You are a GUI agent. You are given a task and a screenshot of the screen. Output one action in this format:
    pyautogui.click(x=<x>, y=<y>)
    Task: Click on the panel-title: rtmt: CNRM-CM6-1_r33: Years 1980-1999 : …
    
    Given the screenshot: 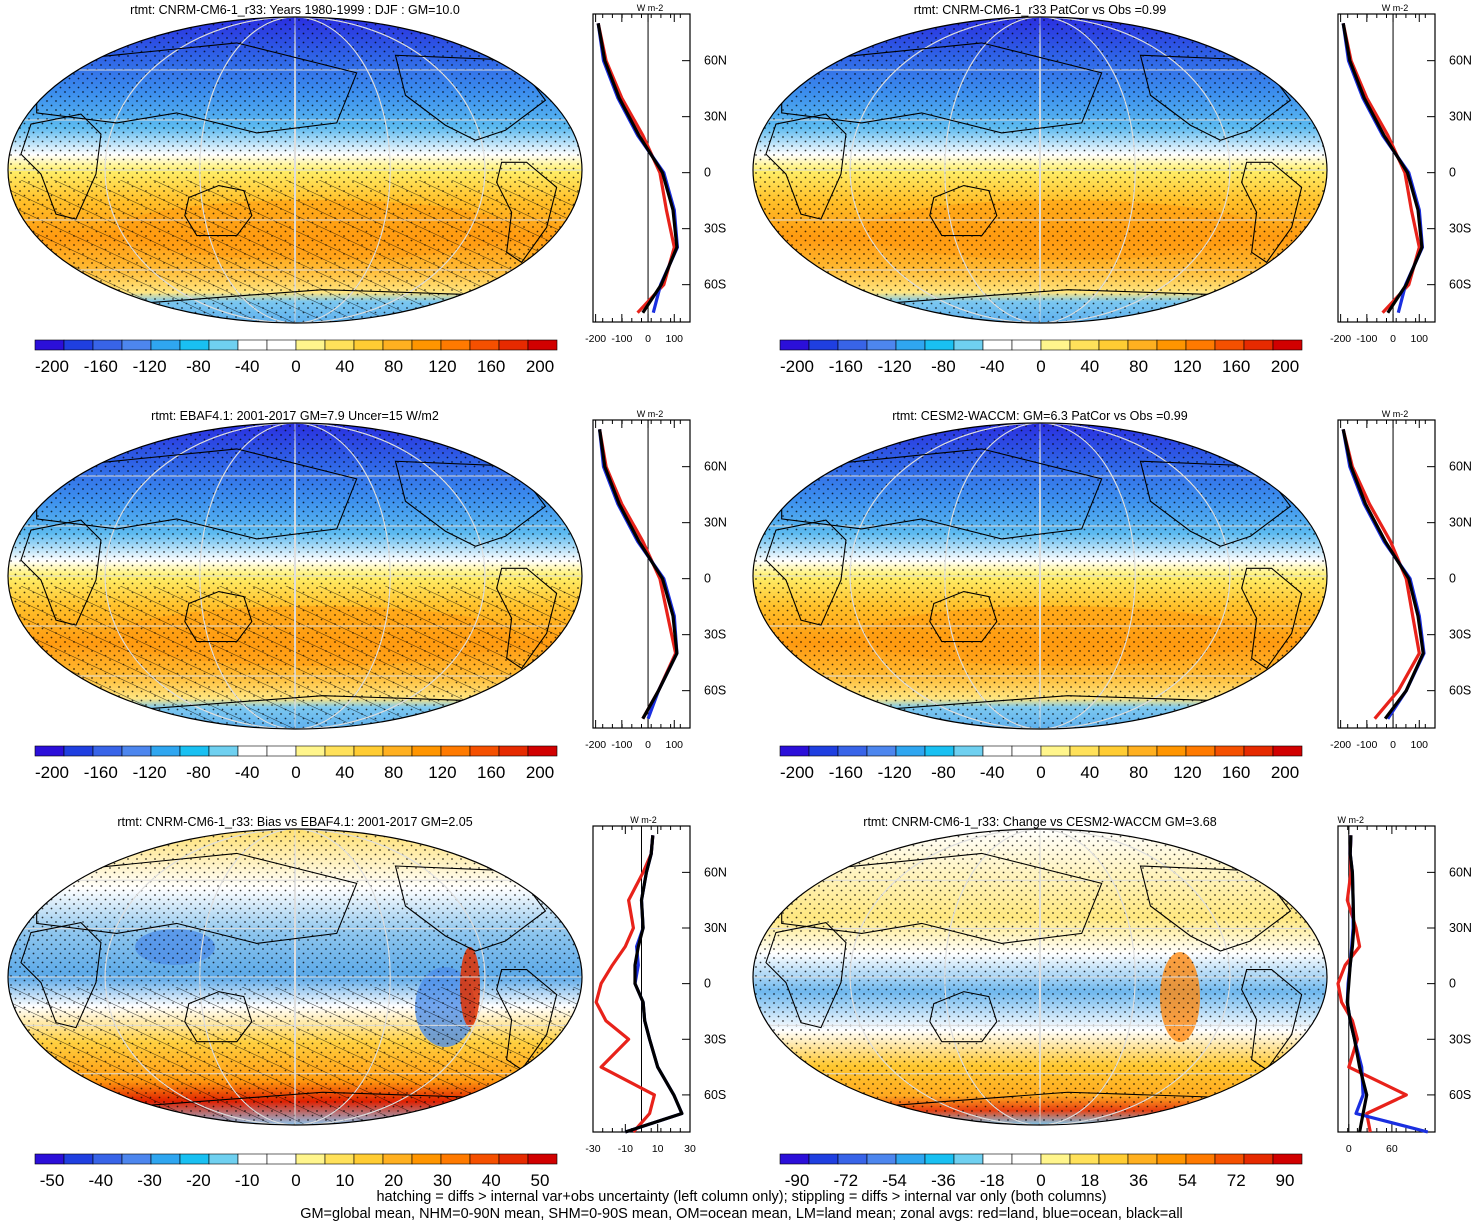 What is the action you would take?
    pyautogui.click(x=295, y=10)
    